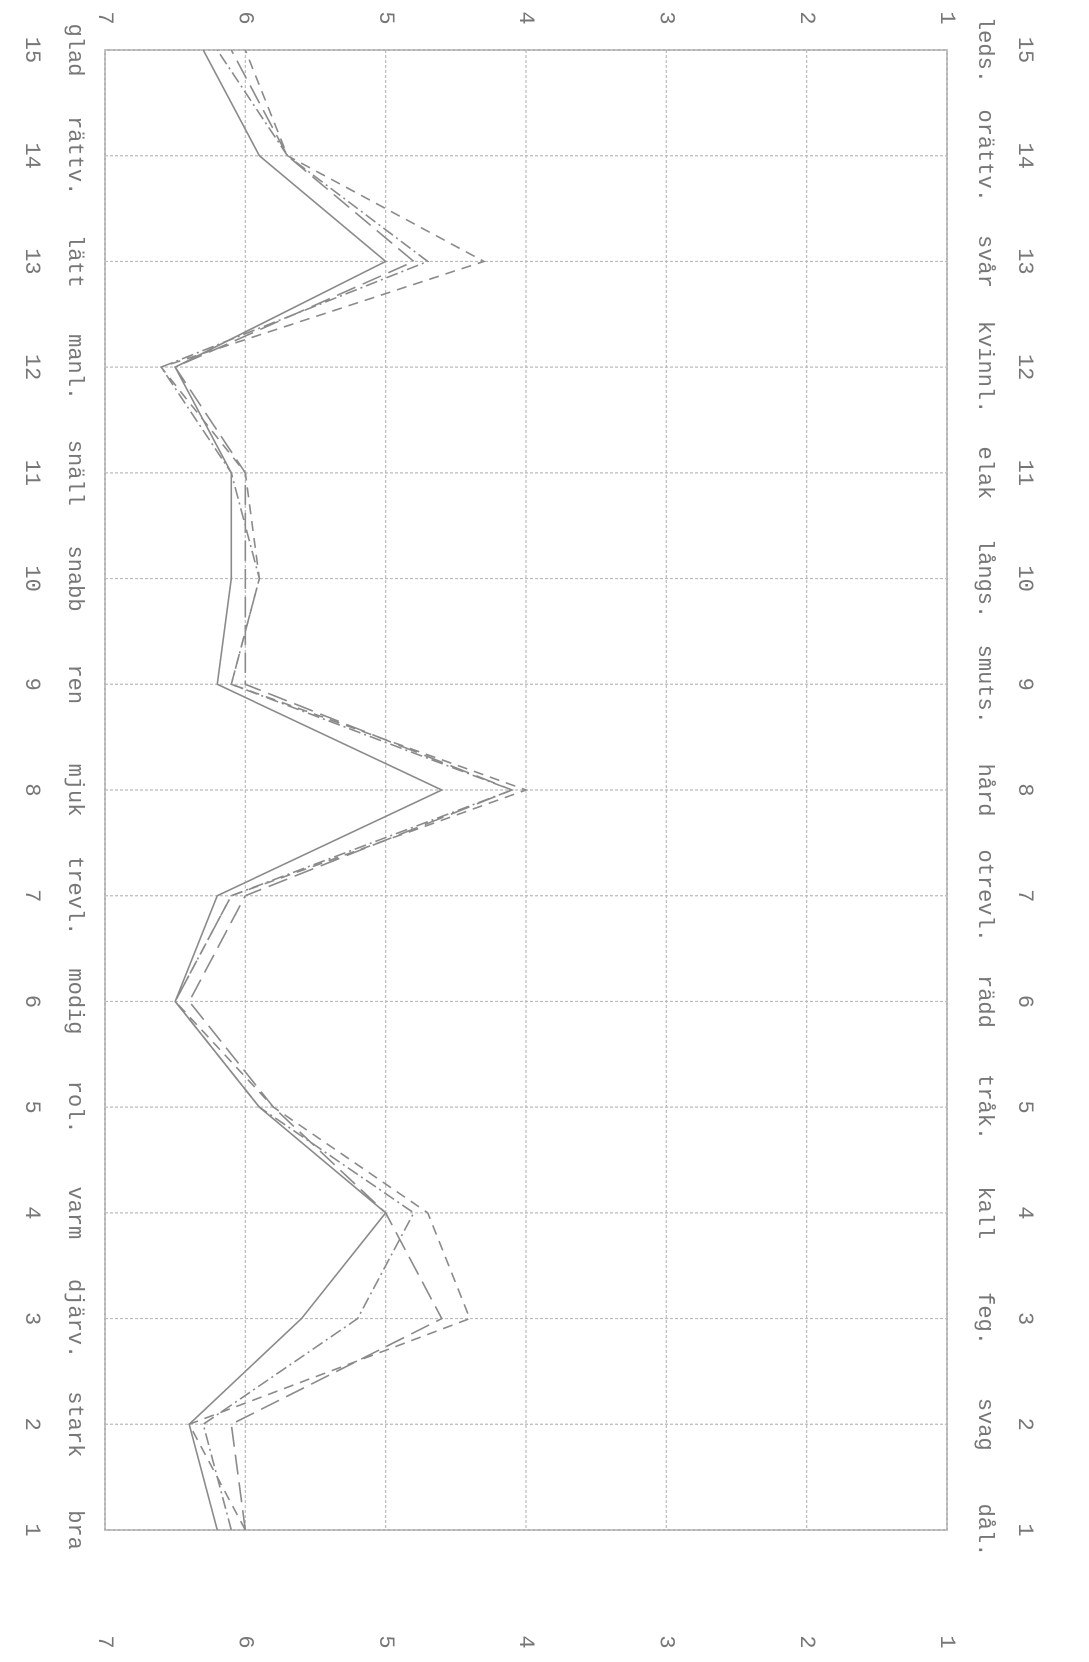 This screenshot has width=1089, height=1662. What do you see at coordinates (984, 367) in the screenshot?
I see `right-label: kvinnl.` at bounding box center [984, 367].